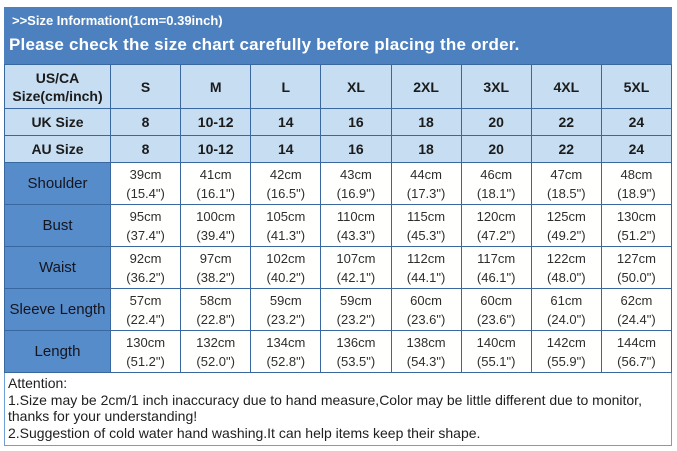 This screenshot has width=677, height=451. Describe the element at coordinates (636, 342) in the screenshot. I see `measurement-cm: 144cm` at that location.